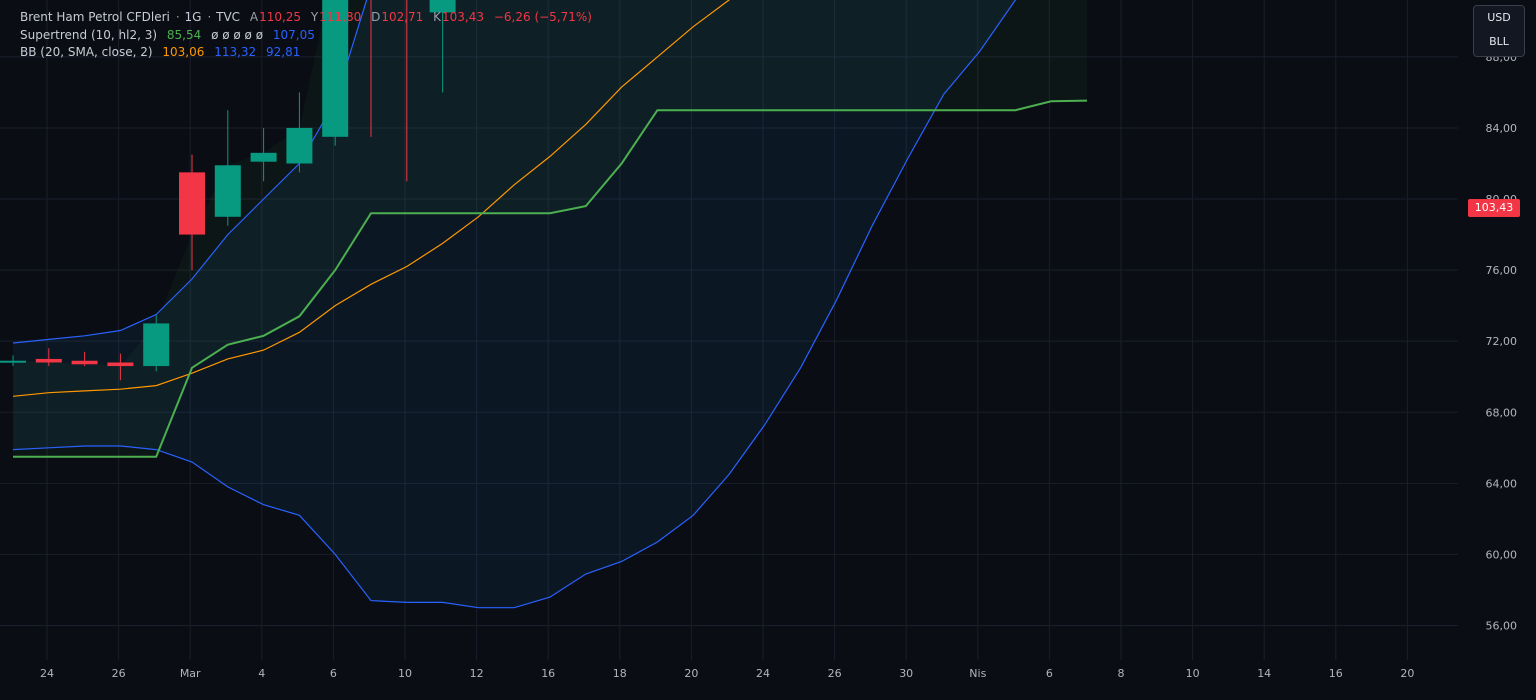  What do you see at coordinates (95, 17) in the screenshot?
I see `legend-symbol: Brent Ham Petrol CFDleri` at bounding box center [95, 17].